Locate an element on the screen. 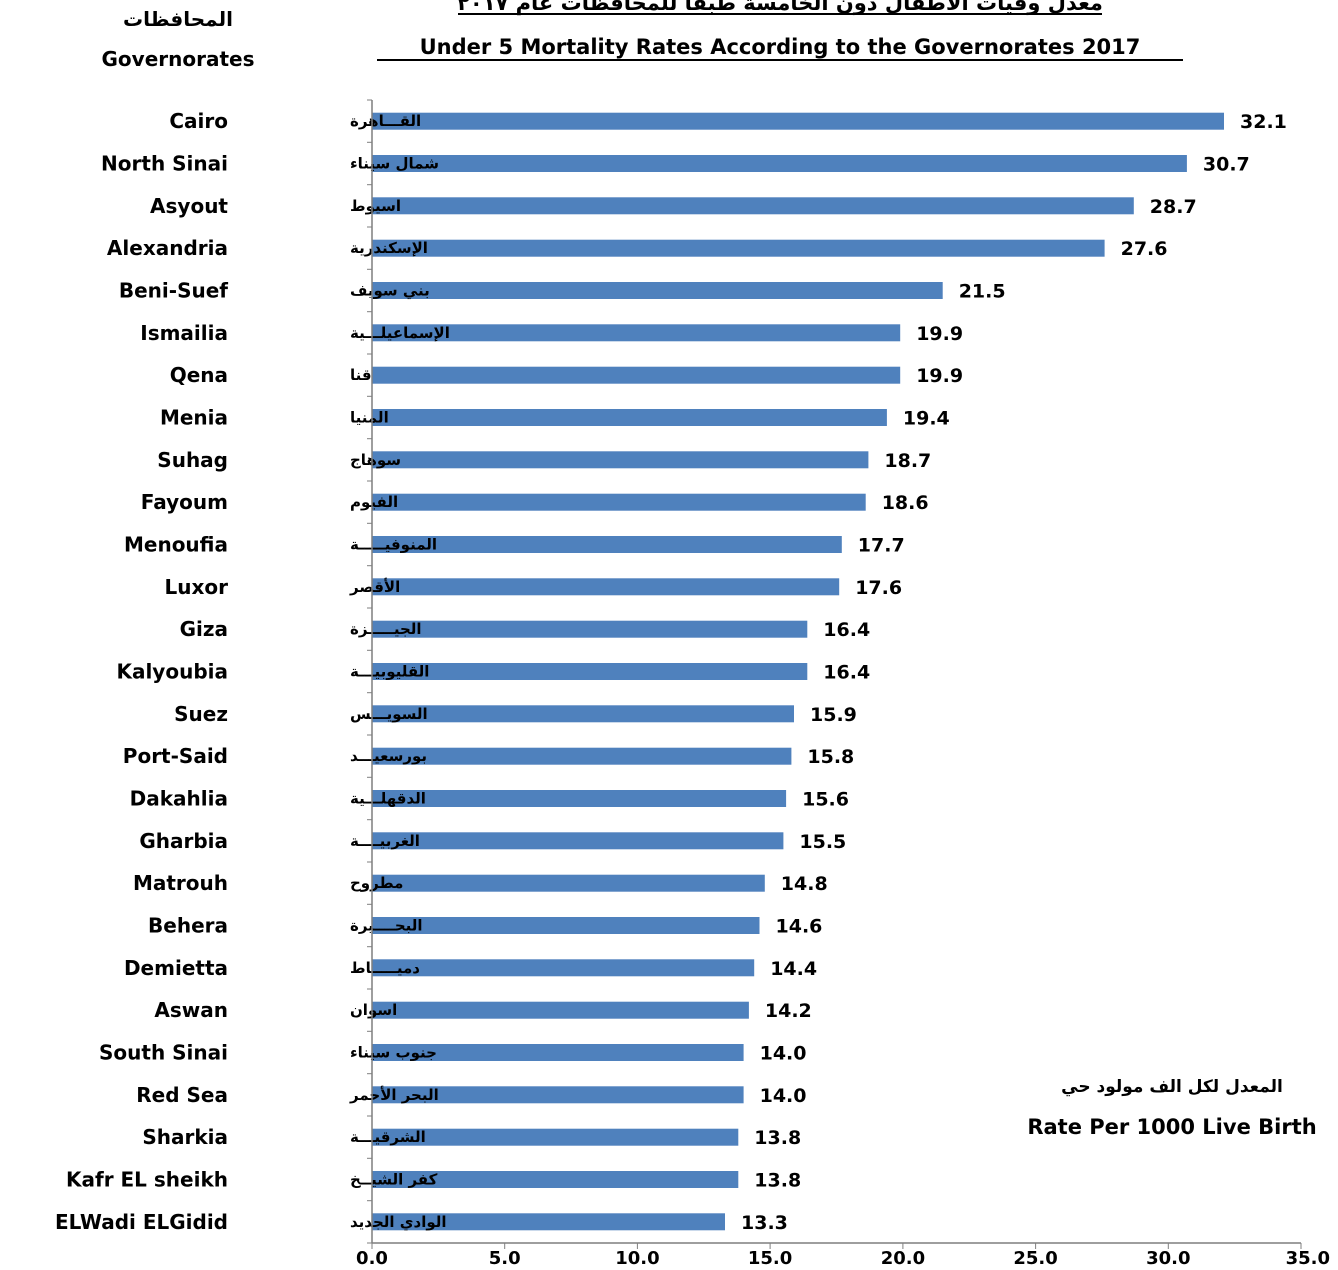  category-label-arabic-23: البحر الأحمر is located at coordinates (394, 1095).